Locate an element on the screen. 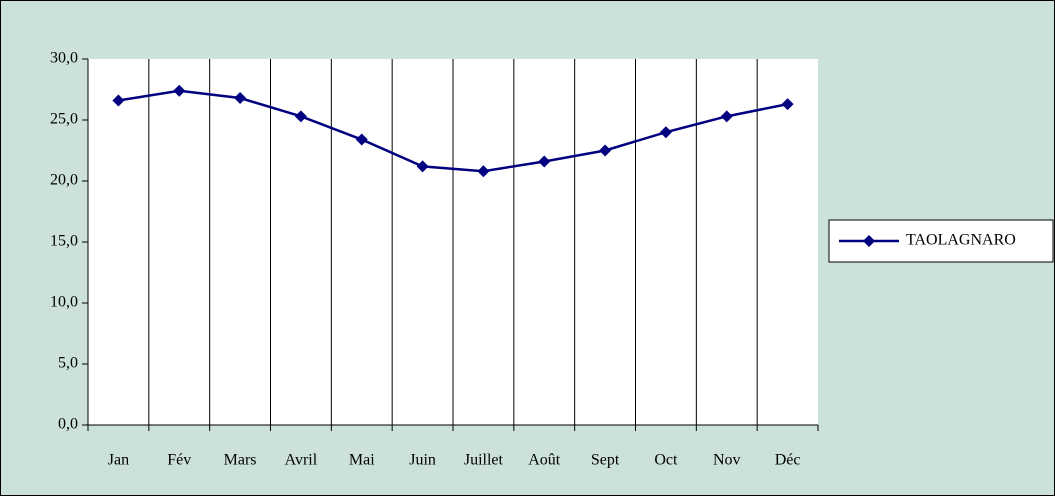 Image resolution: width=1055 pixels, height=496 pixels. x-tick-label: Août is located at coordinates (544, 460).